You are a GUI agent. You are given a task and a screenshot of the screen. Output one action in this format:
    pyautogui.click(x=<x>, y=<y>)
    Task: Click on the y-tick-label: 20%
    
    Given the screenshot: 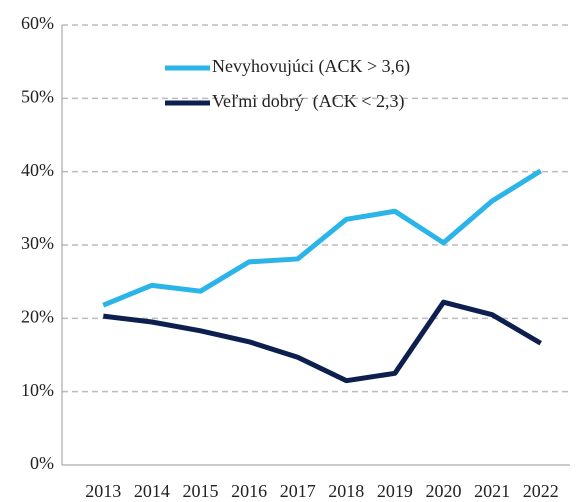 What is the action you would take?
    pyautogui.click(x=37, y=316)
    